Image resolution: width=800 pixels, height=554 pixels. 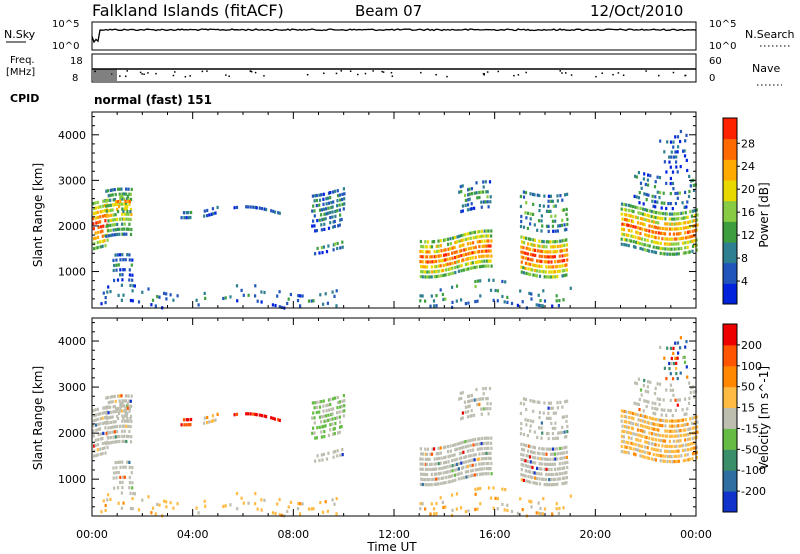 I want to click on y-tick-label: 2000, so click(x=72, y=226).